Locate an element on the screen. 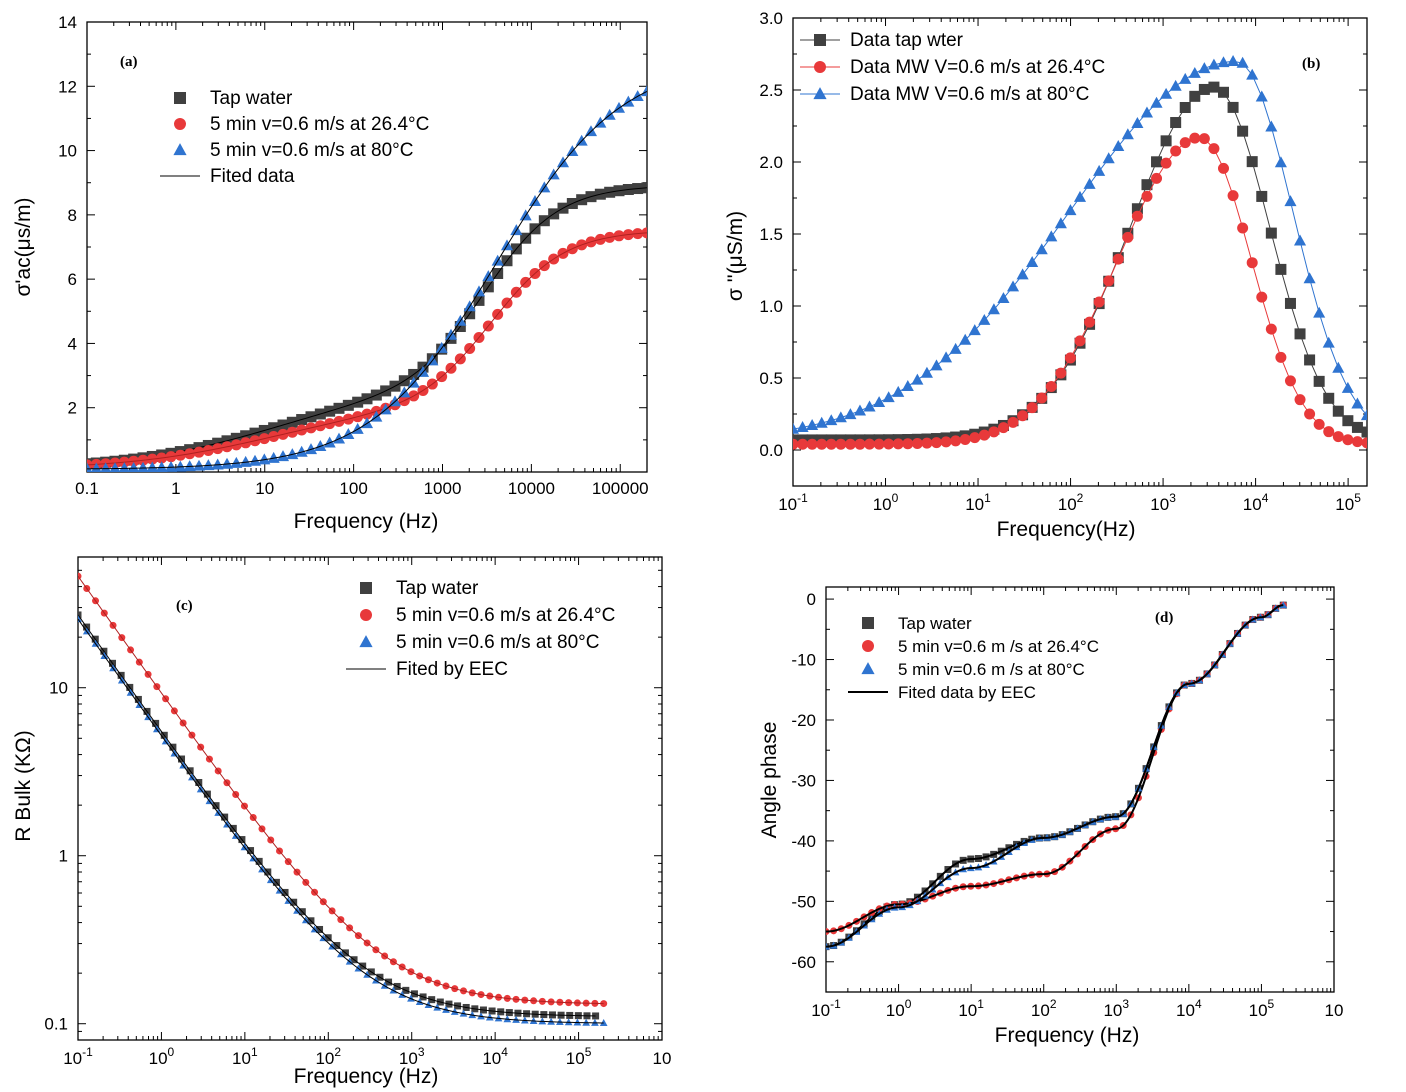  x-tick-label: 10⁴ is located at coordinates (495, 1056).